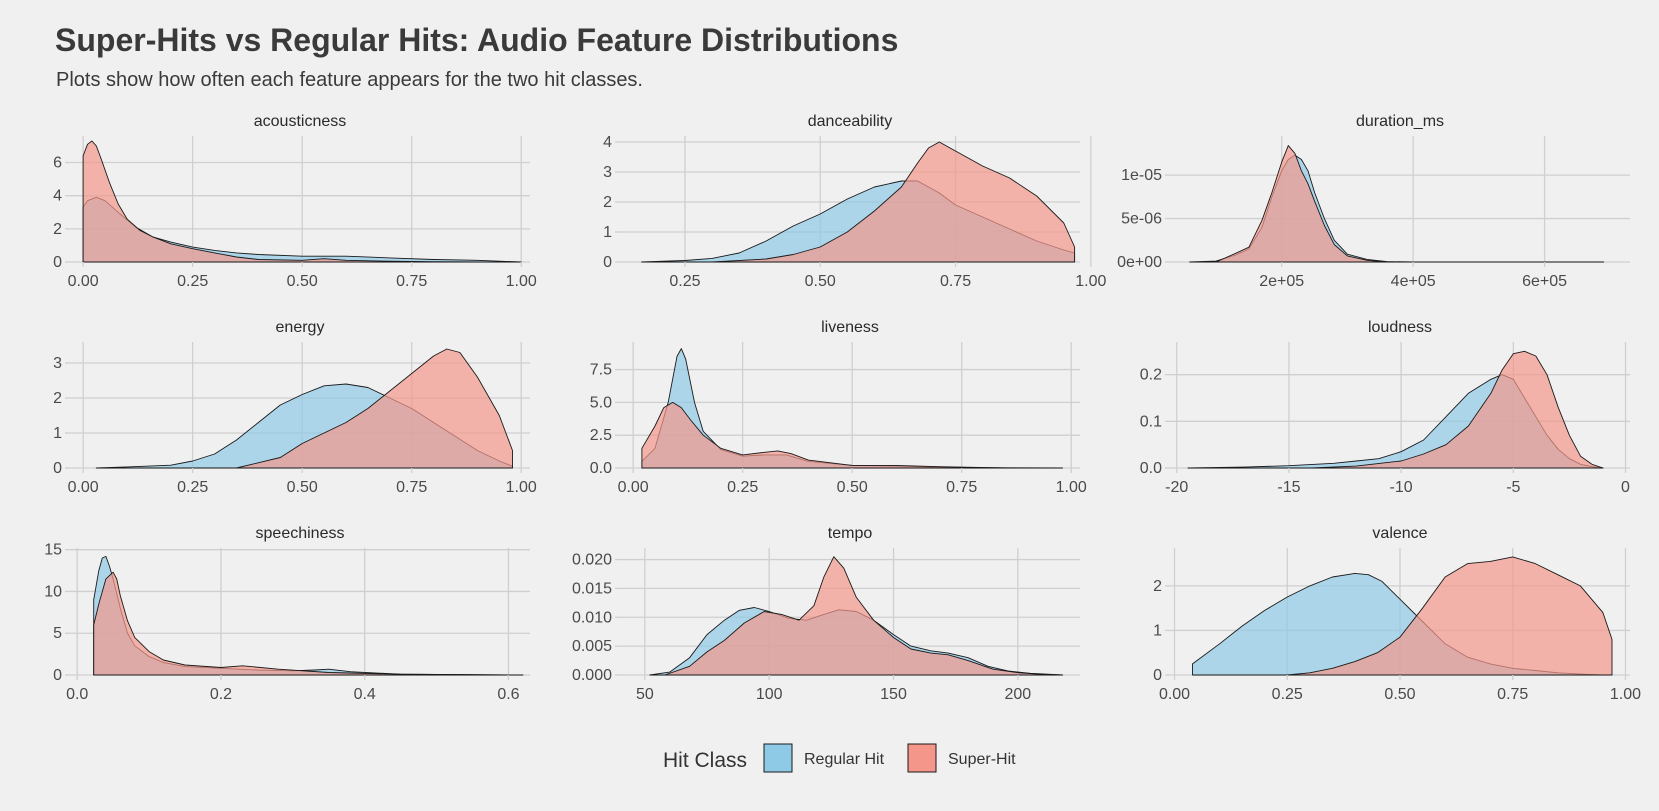 This screenshot has height=811, width=1659. I want to click on y-tick-label: 10, so click(53, 591).